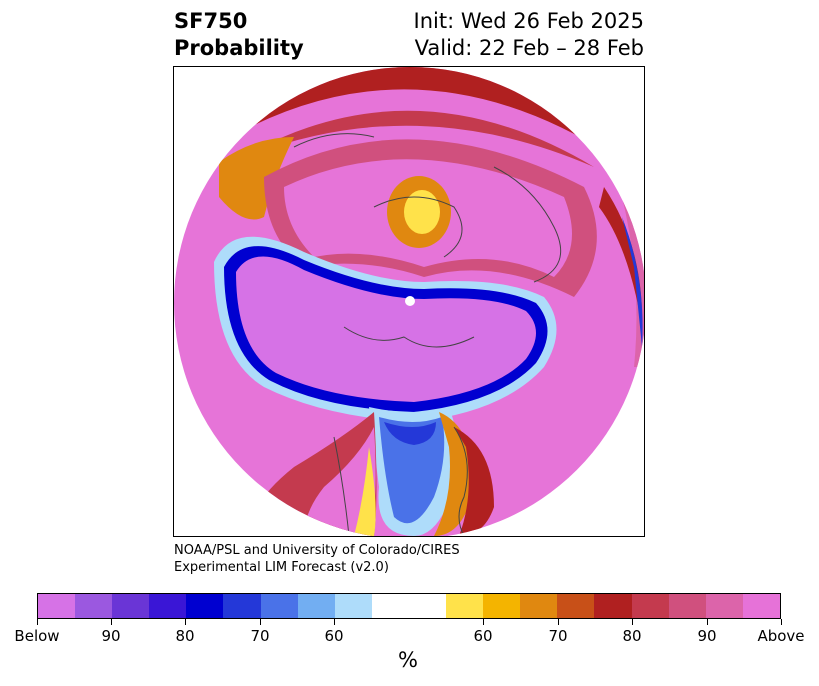 The width and height of the screenshot is (819, 686). I want to click on rim-dark-pink, so click(414, 138).